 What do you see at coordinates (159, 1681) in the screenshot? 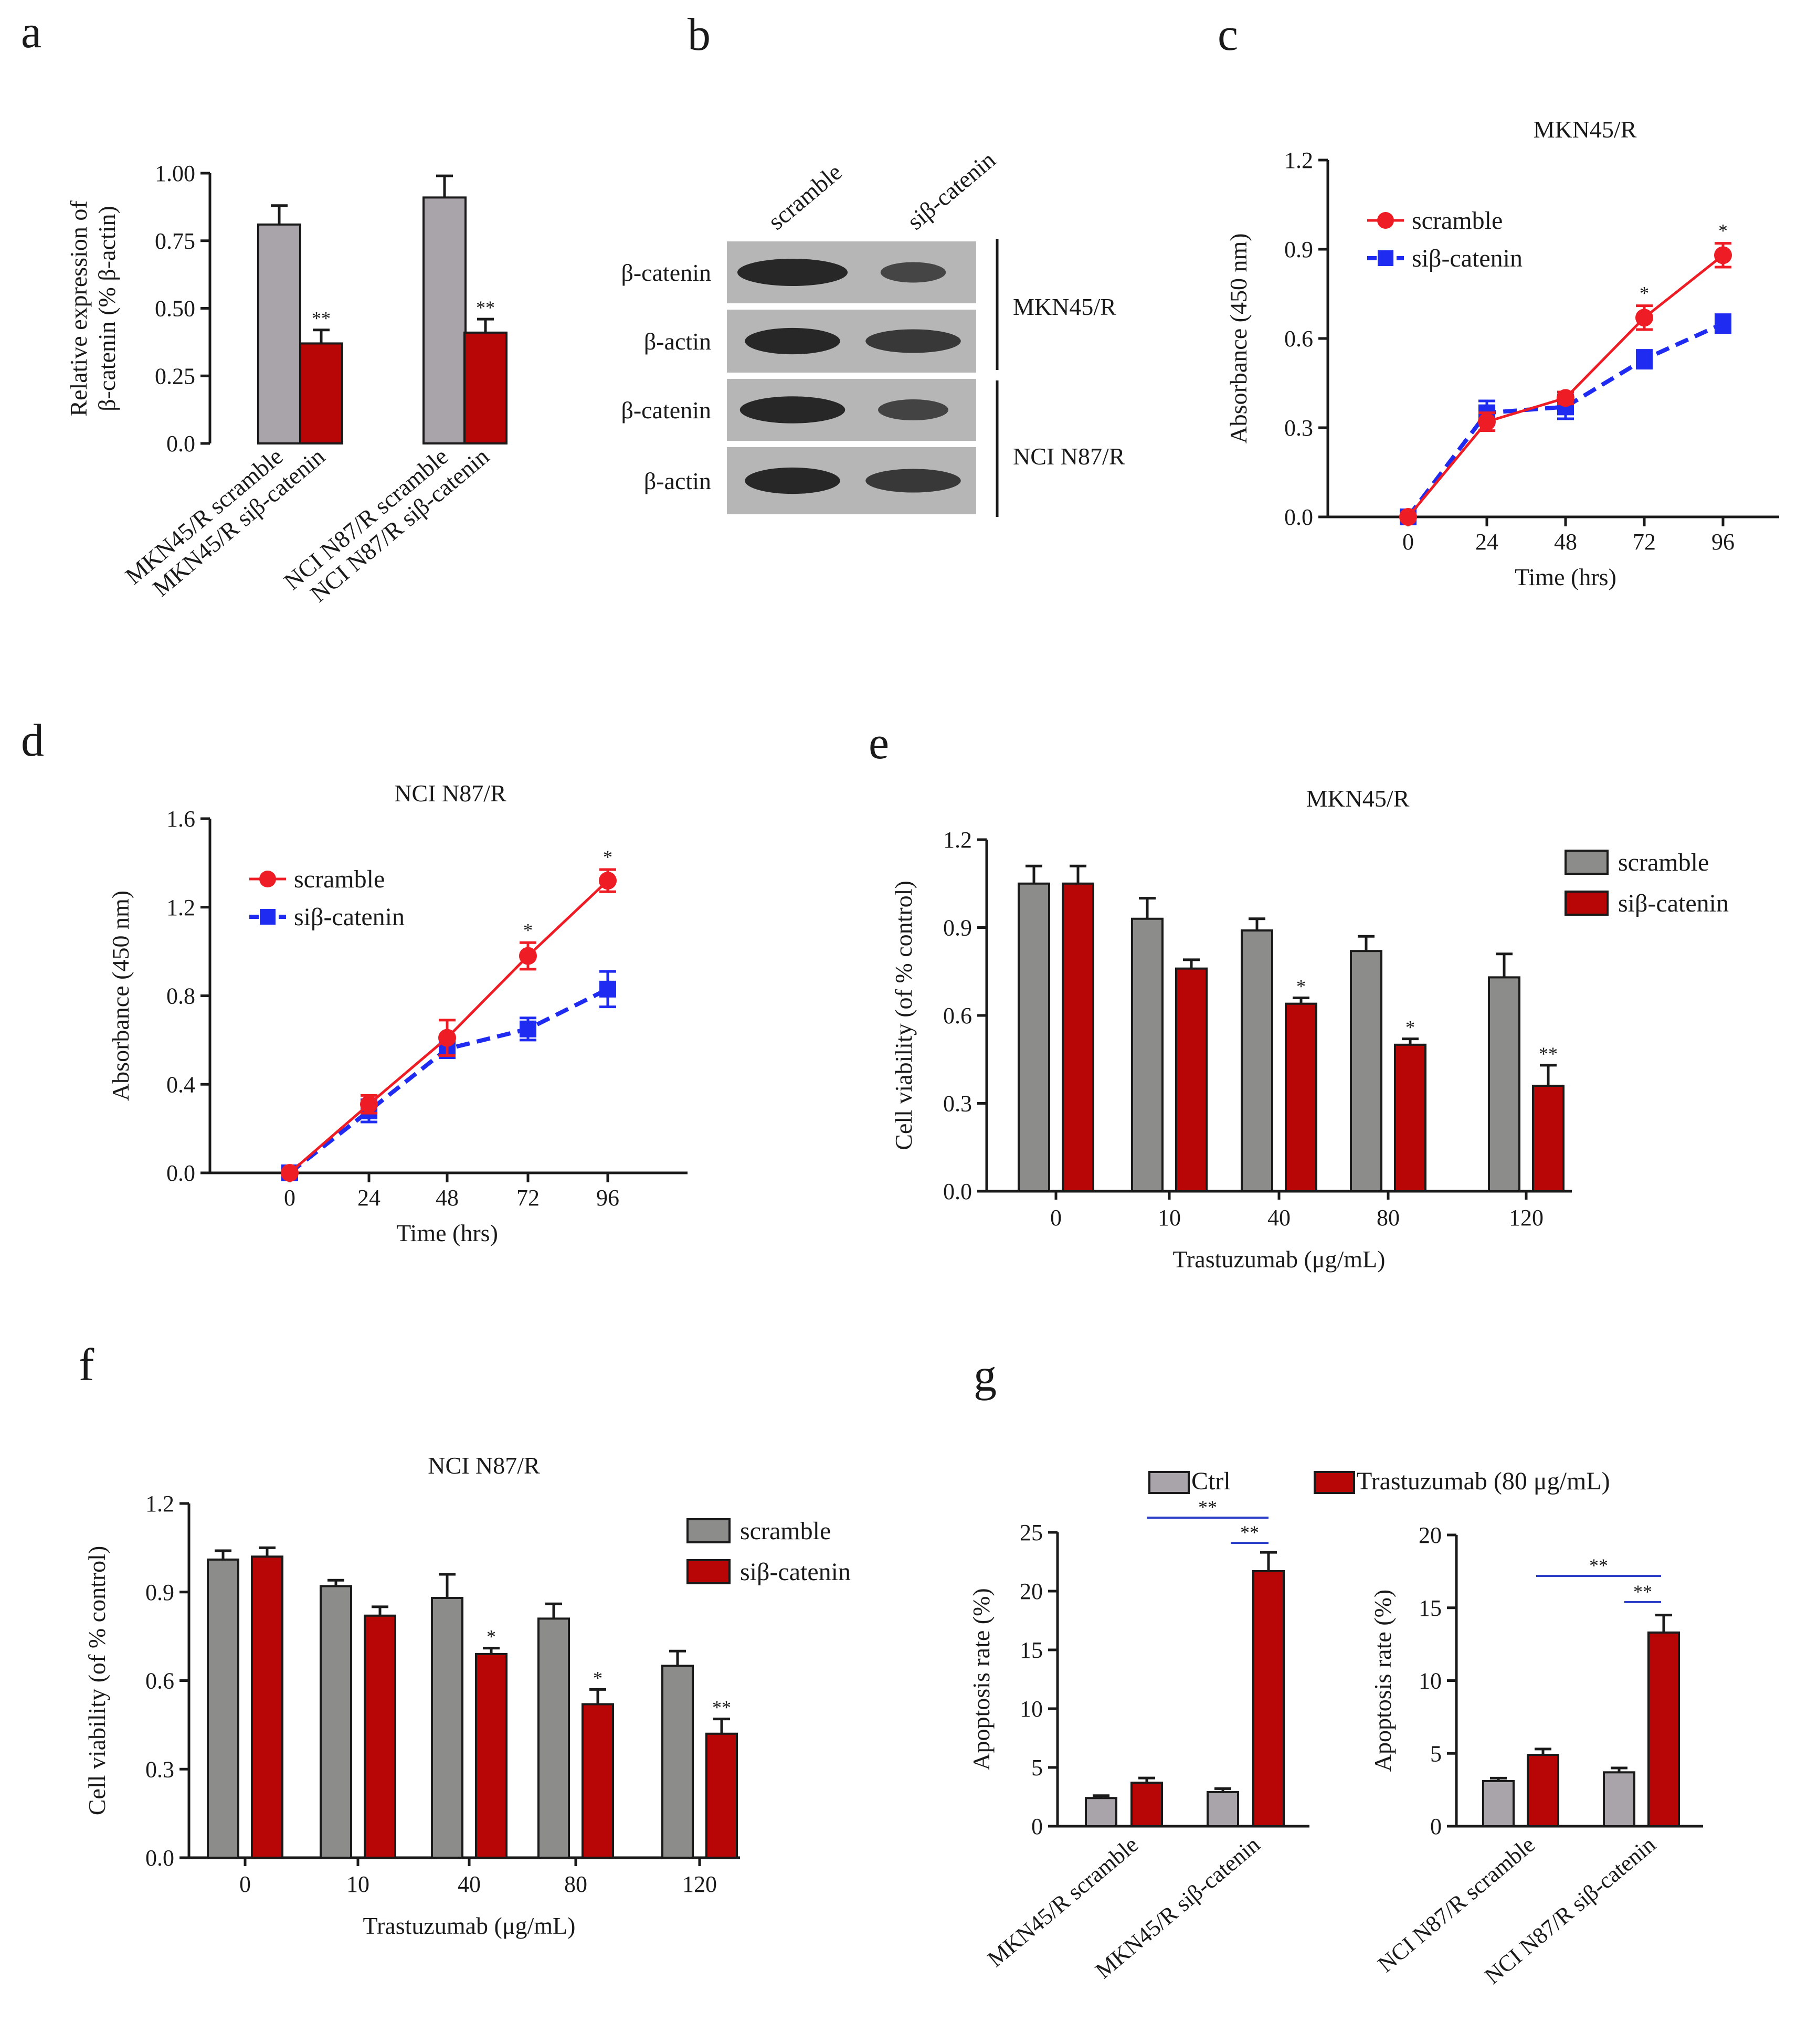
I see `y-tick-label: 0.6` at bounding box center [159, 1681].